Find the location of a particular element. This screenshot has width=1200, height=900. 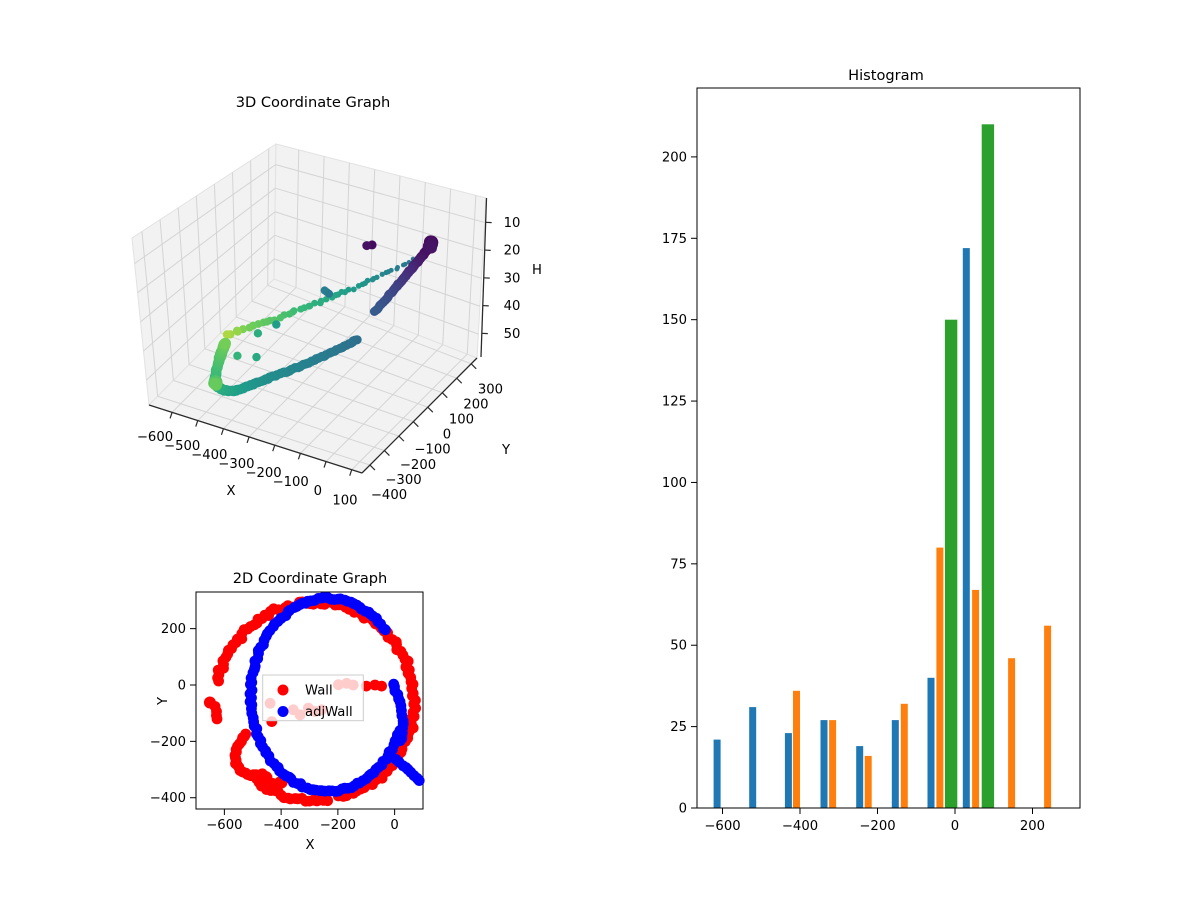

axes2d-tick-labels: −600 −400 −200 0 −400 −200 0 200 is located at coordinates (274, 727).